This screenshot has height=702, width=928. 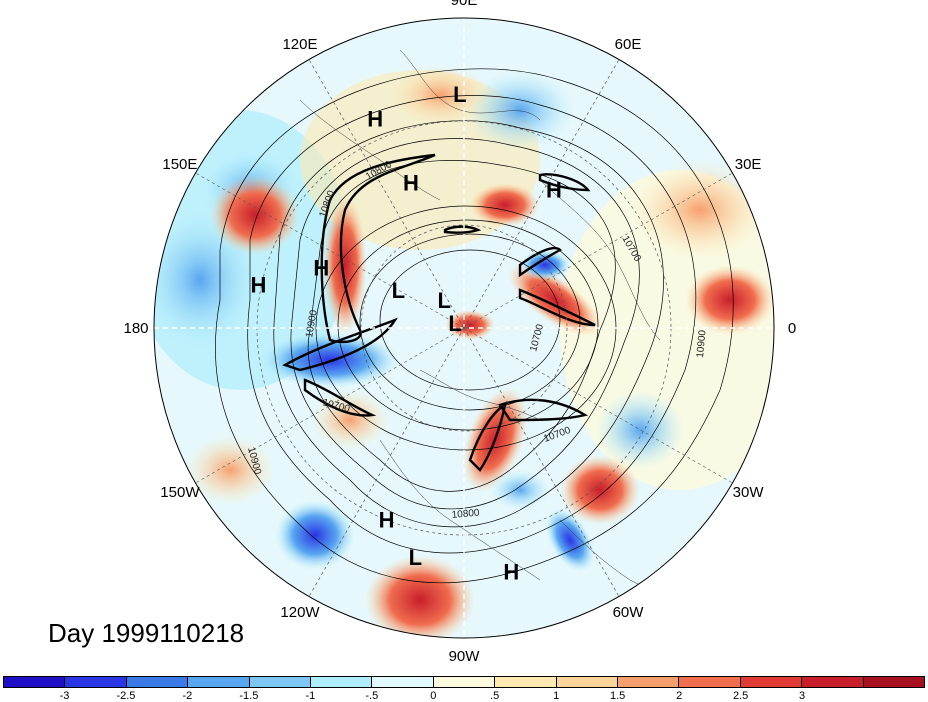 I want to click on colorbar-tick-label: 0, so click(x=433, y=696).